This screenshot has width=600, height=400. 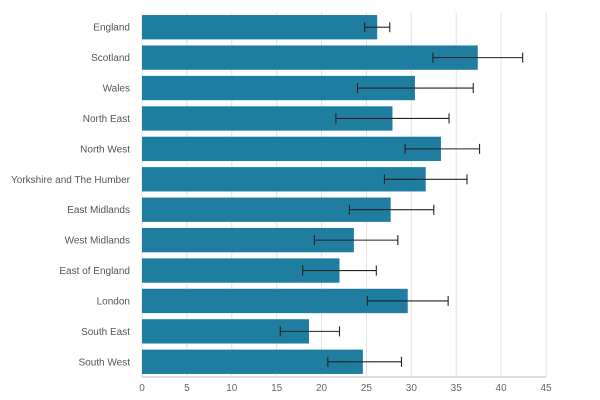 I want to click on error-bar-south-east, so click(x=310, y=331).